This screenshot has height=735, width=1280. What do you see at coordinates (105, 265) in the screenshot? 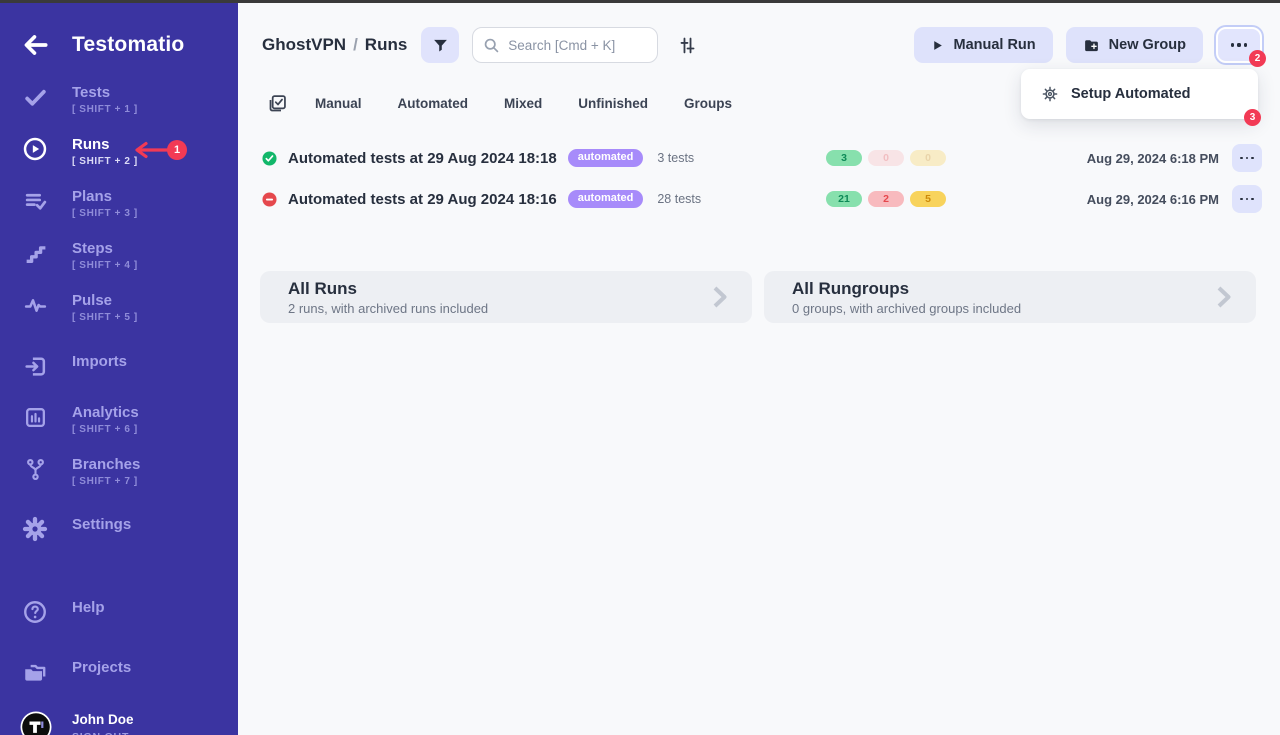
I see `sidebar-item-shortcut: [ SHIFT + 4 ]` at bounding box center [105, 265].